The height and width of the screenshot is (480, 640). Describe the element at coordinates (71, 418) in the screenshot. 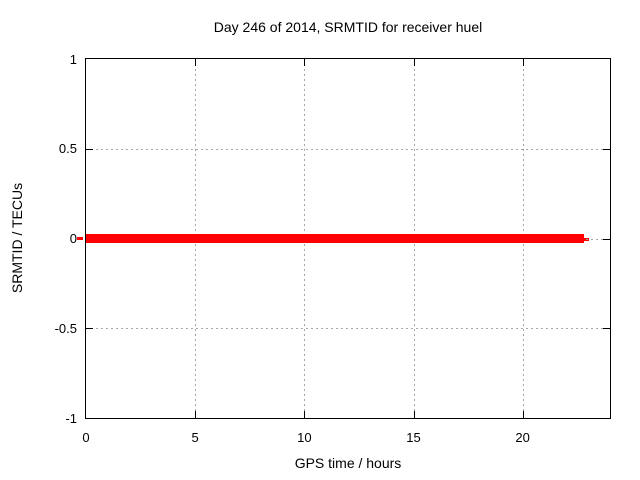

I see `y-tick-label: -1` at that location.